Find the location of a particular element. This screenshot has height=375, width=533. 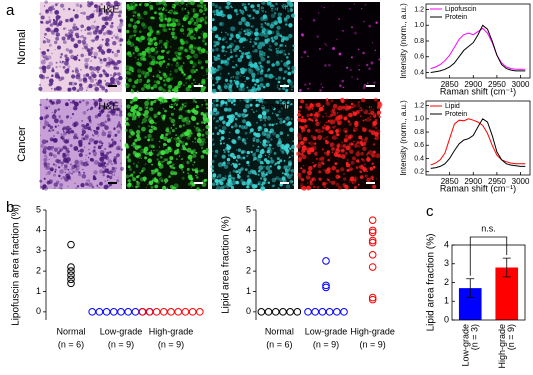

x-tick-note: (n = 9) is located at coordinates (511, 337).